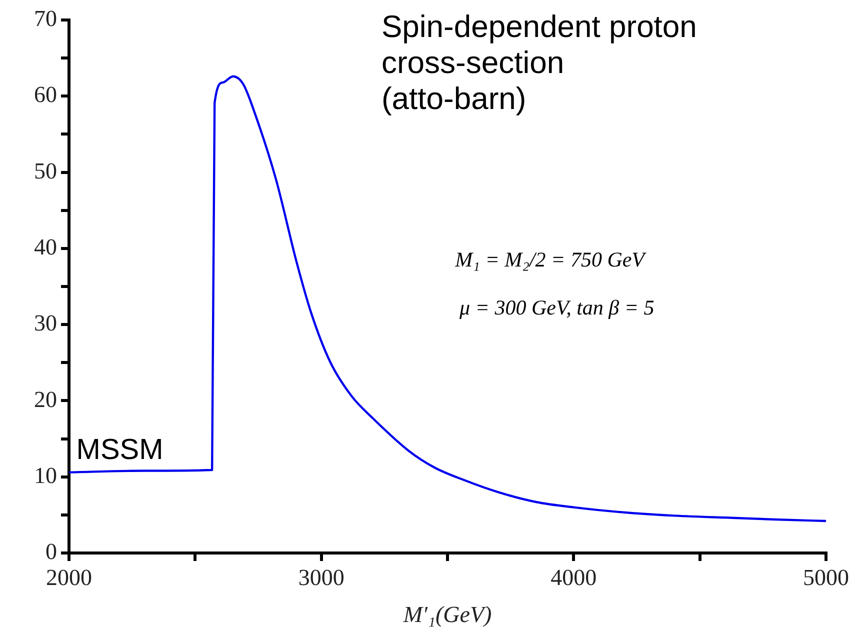 This screenshot has height=642, width=867. What do you see at coordinates (539, 62) in the screenshot?
I see `annotation: Spin-dependent proton cross-section (atto-barn)` at bounding box center [539, 62].